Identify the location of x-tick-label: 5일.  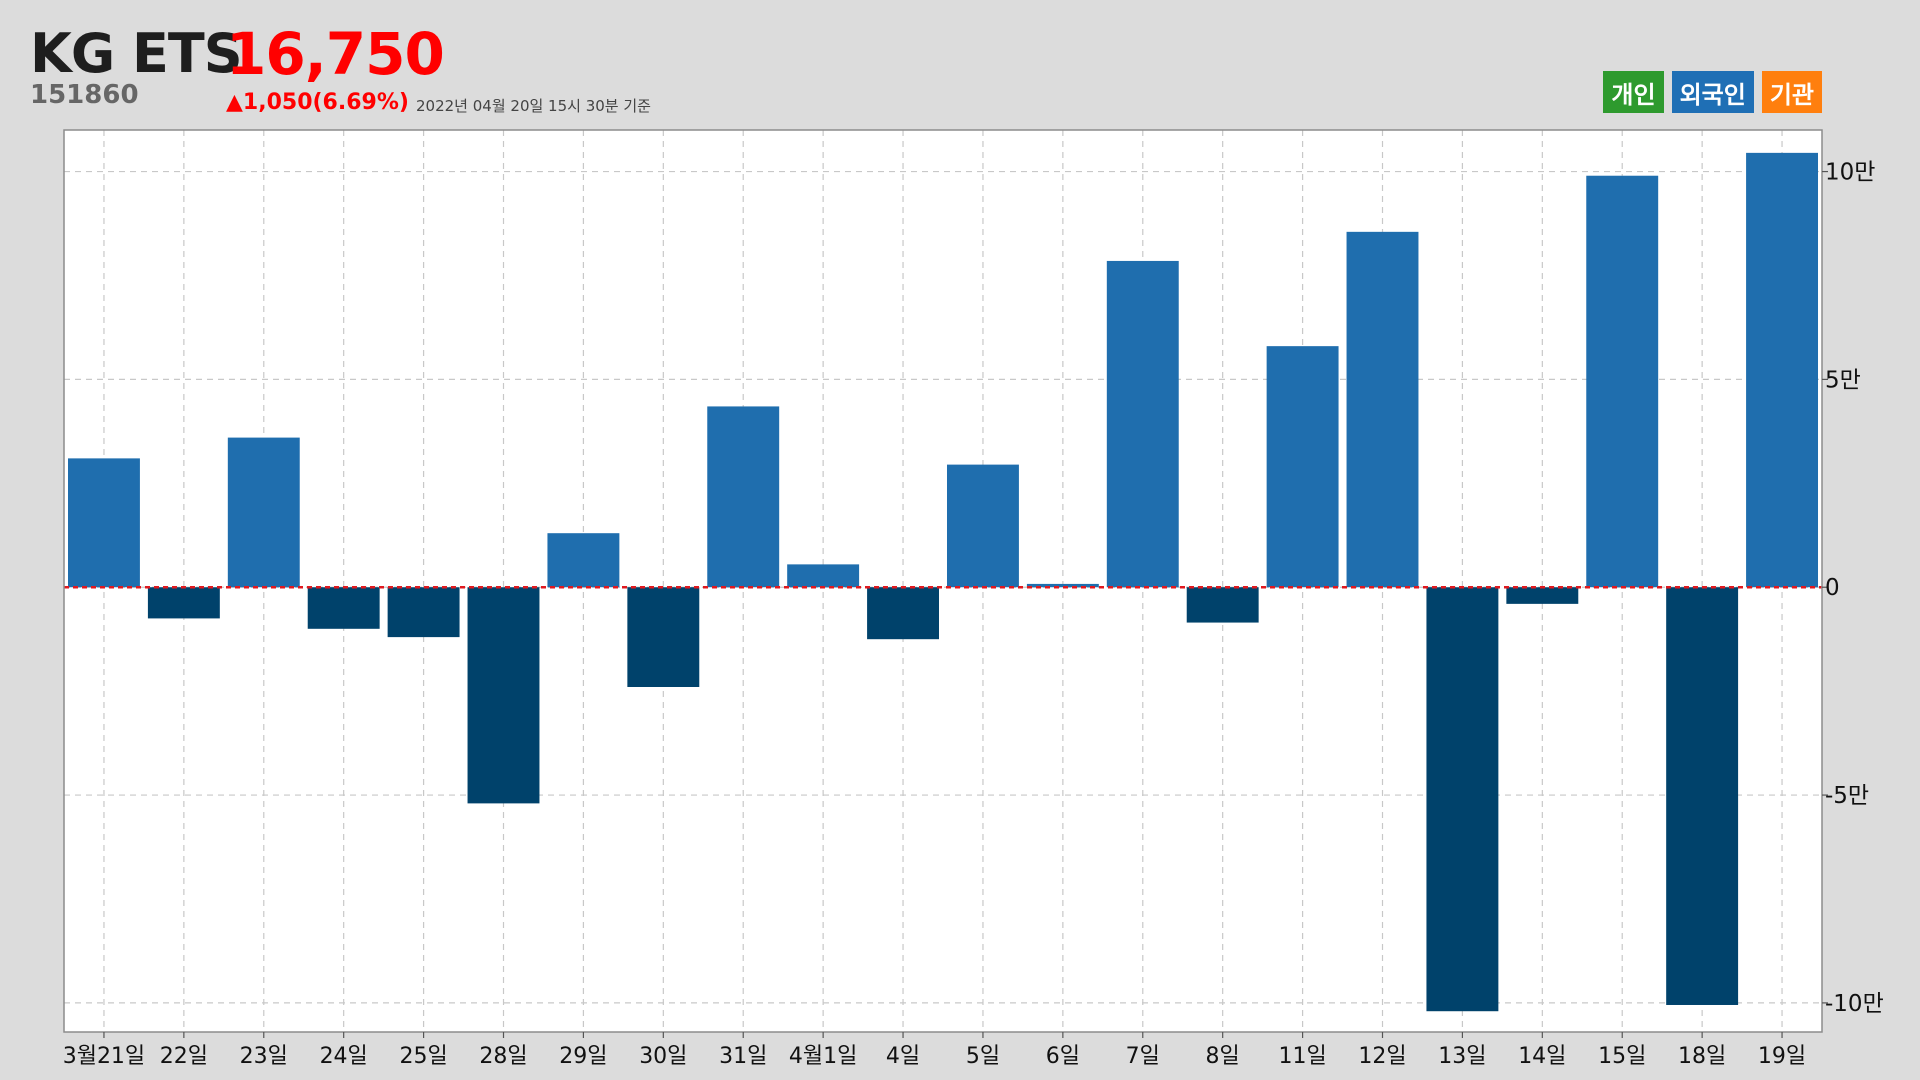
(983, 1056).